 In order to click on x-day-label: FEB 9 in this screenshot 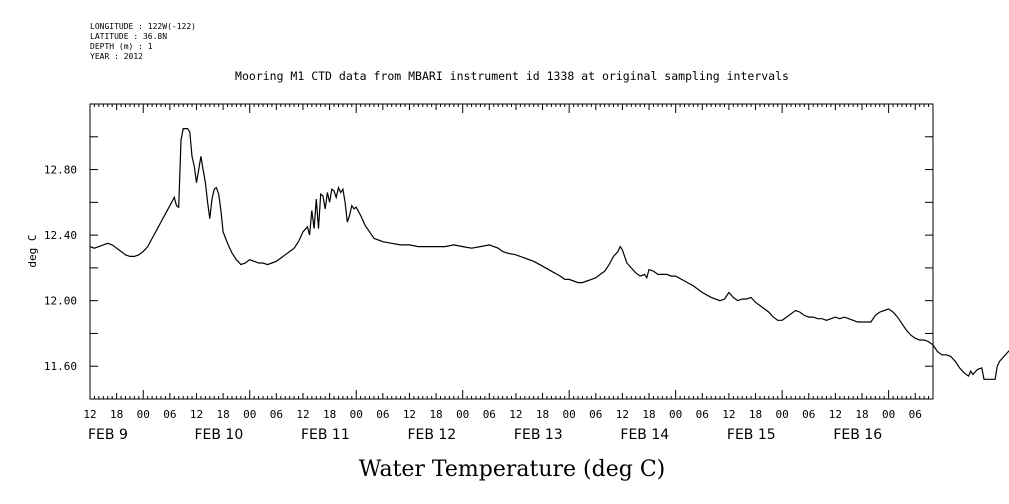, I will do `click(108, 435)`.